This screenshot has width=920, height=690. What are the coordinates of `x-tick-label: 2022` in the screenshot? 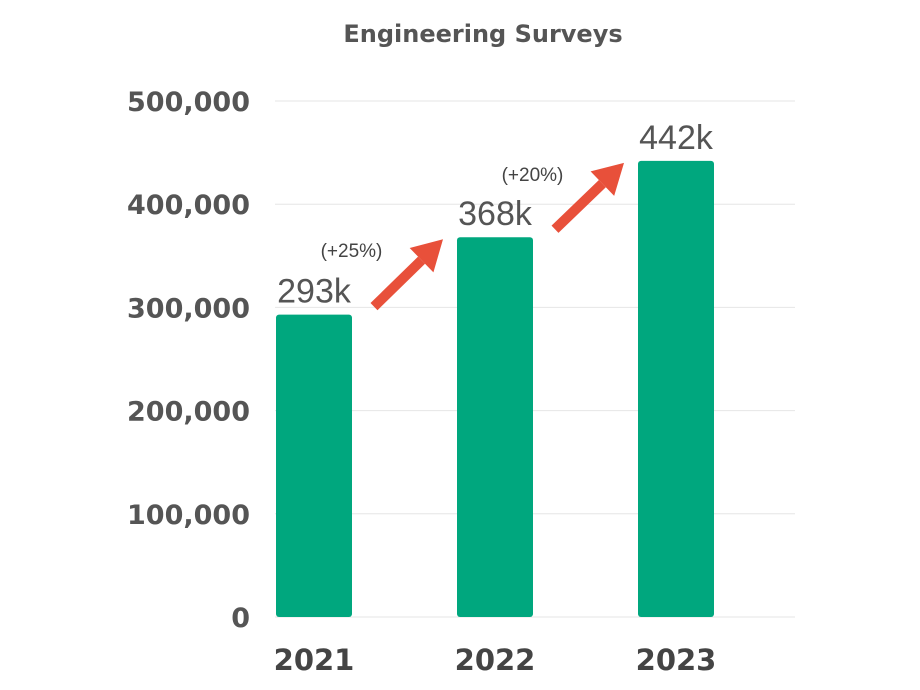 It's located at (495, 660).